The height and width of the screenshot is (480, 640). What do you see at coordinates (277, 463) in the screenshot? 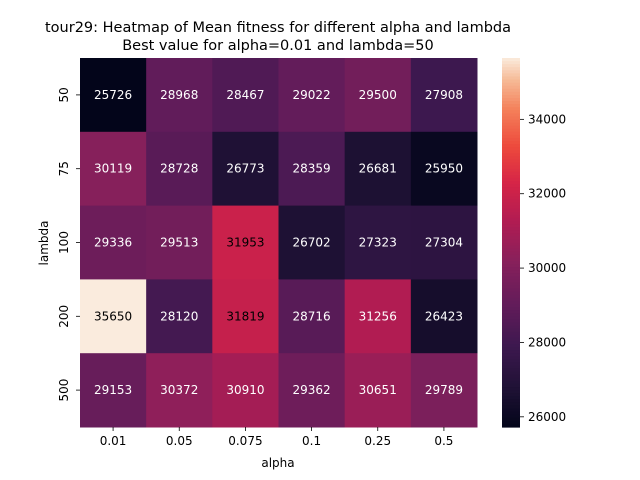
I see `x-axis-label: alpha` at bounding box center [277, 463].